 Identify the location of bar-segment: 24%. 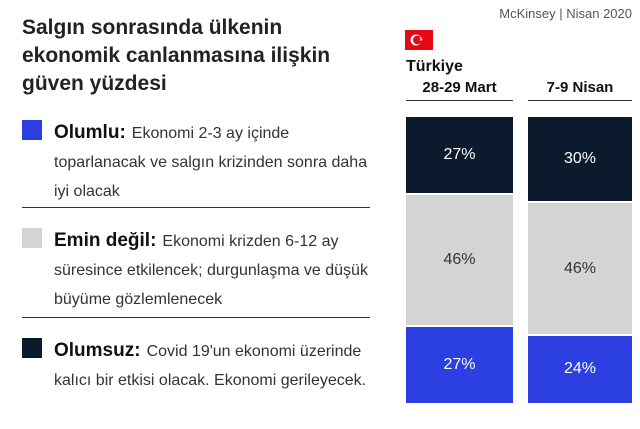
(580, 369).